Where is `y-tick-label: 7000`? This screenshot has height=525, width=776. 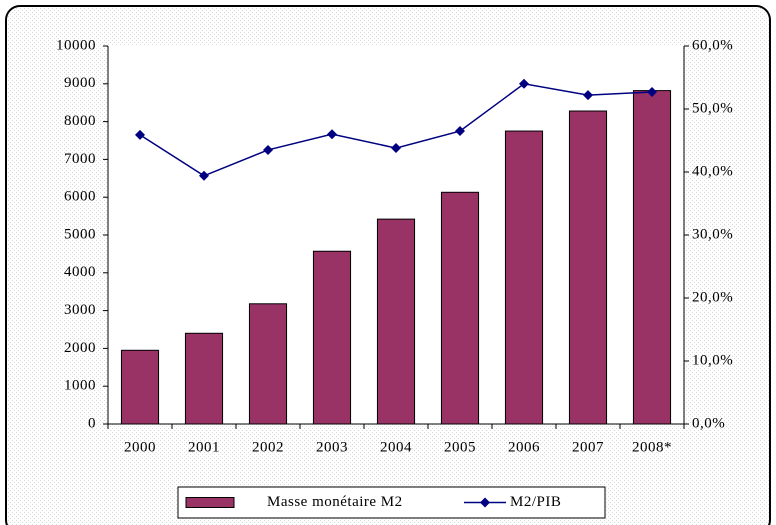
y-tick-label: 7000 is located at coordinates (80, 159).